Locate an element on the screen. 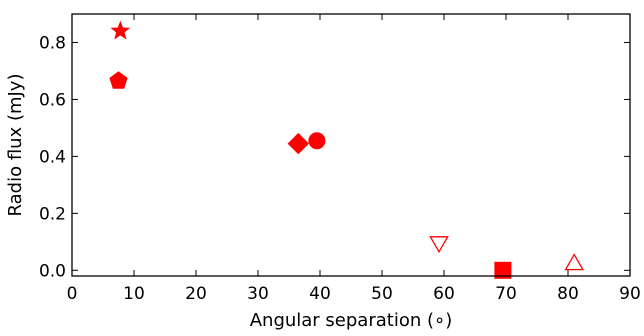 The image size is (644, 336). data-point-triangle-down is located at coordinates (439, 245).